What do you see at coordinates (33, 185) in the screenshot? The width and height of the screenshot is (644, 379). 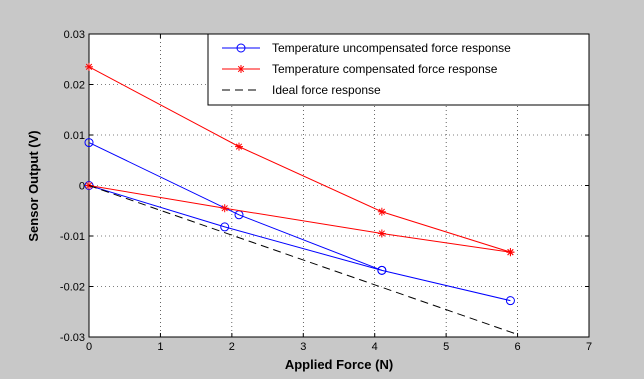 I see `y-axis-title: Sensor Output (V)` at bounding box center [33, 185].